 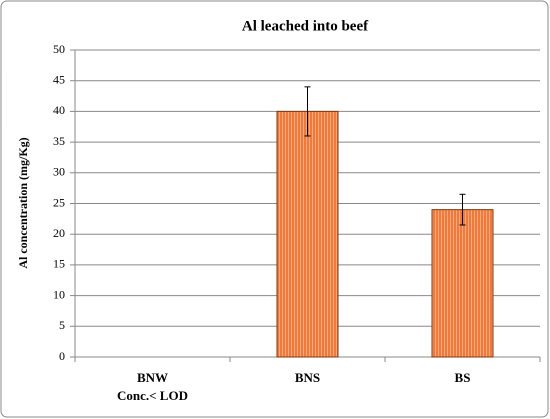 What do you see at coordinates (59, 264) in the screenshot?
I see `y-tick-label: 15` at bounding box center [59, 264].